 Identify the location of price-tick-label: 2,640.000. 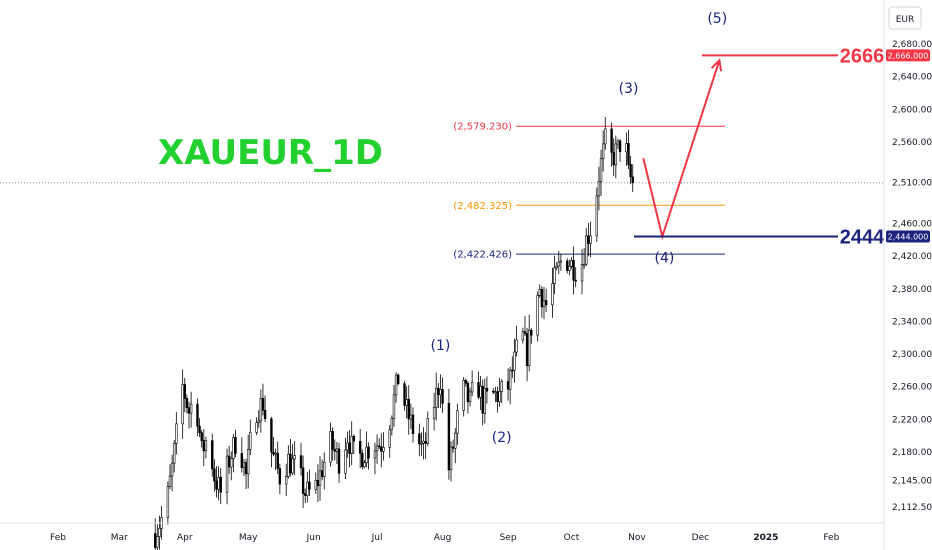
(912, 78).